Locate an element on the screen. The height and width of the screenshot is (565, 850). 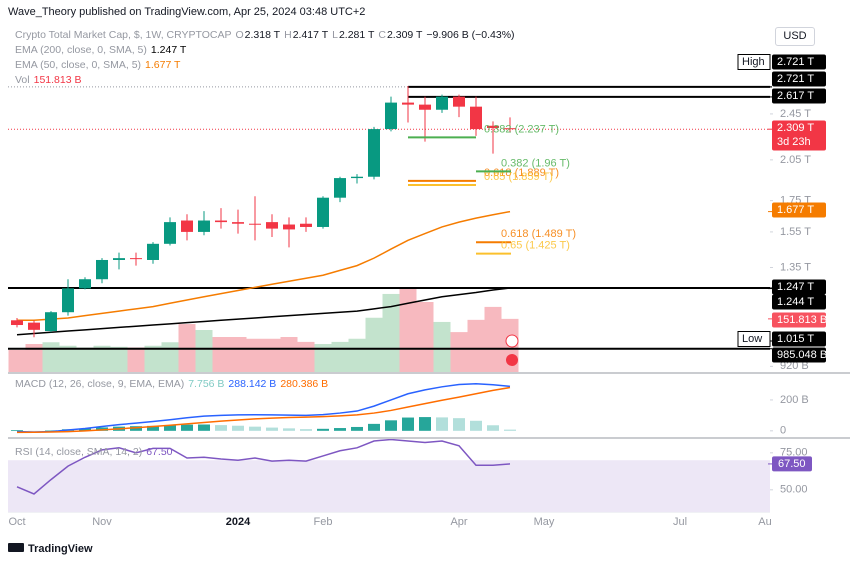
indicator-value: 67.50 is located at coordinates (159, 452).